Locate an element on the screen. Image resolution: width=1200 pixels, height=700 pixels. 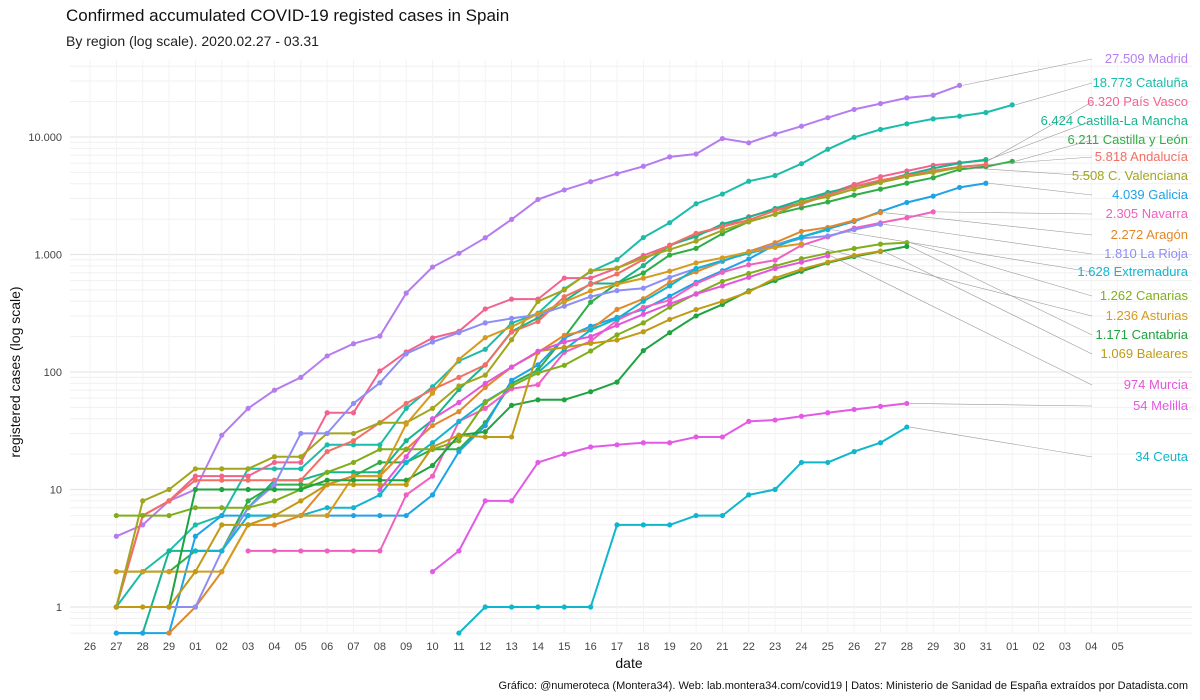
x-tick-label: 15 is located at coordinates (564, 647).